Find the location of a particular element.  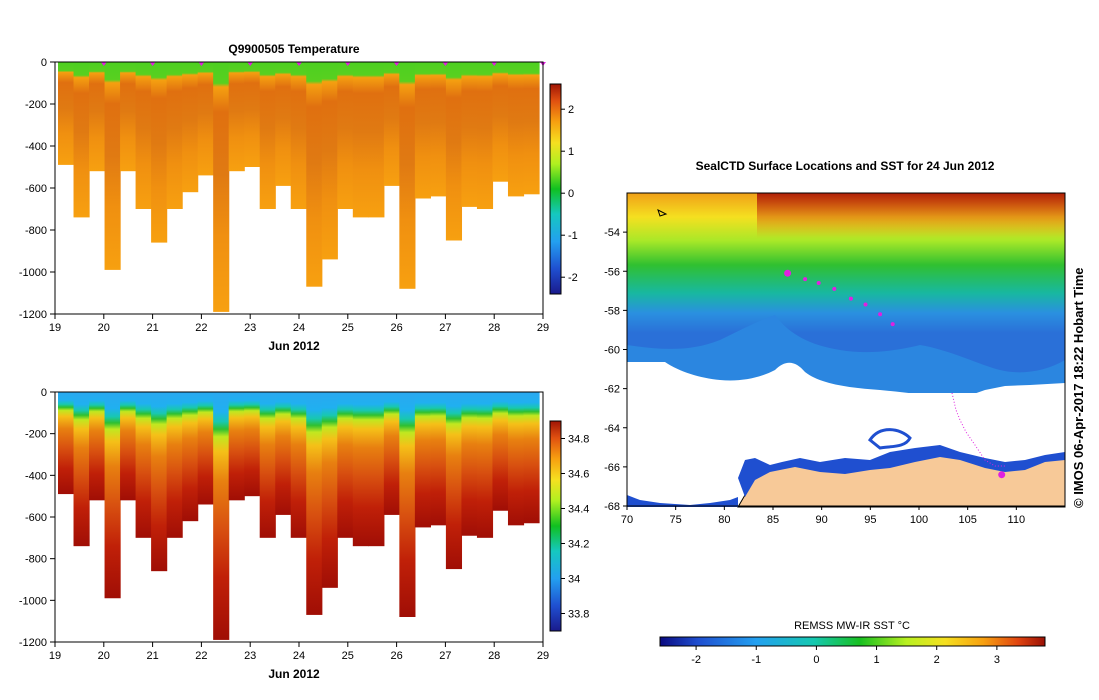

sst-tick-label: 3 is located at coordinates (997, 660).